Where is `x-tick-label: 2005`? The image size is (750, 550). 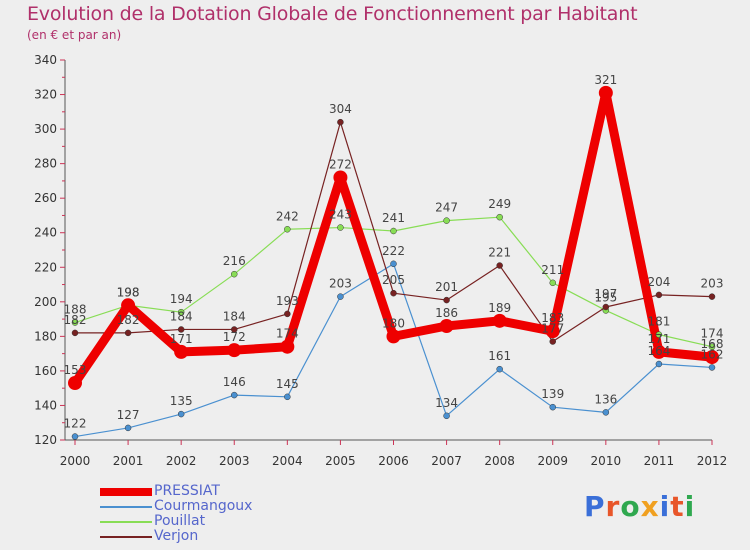 x-tick-label: 2005 is located at coordinates (340, 461).